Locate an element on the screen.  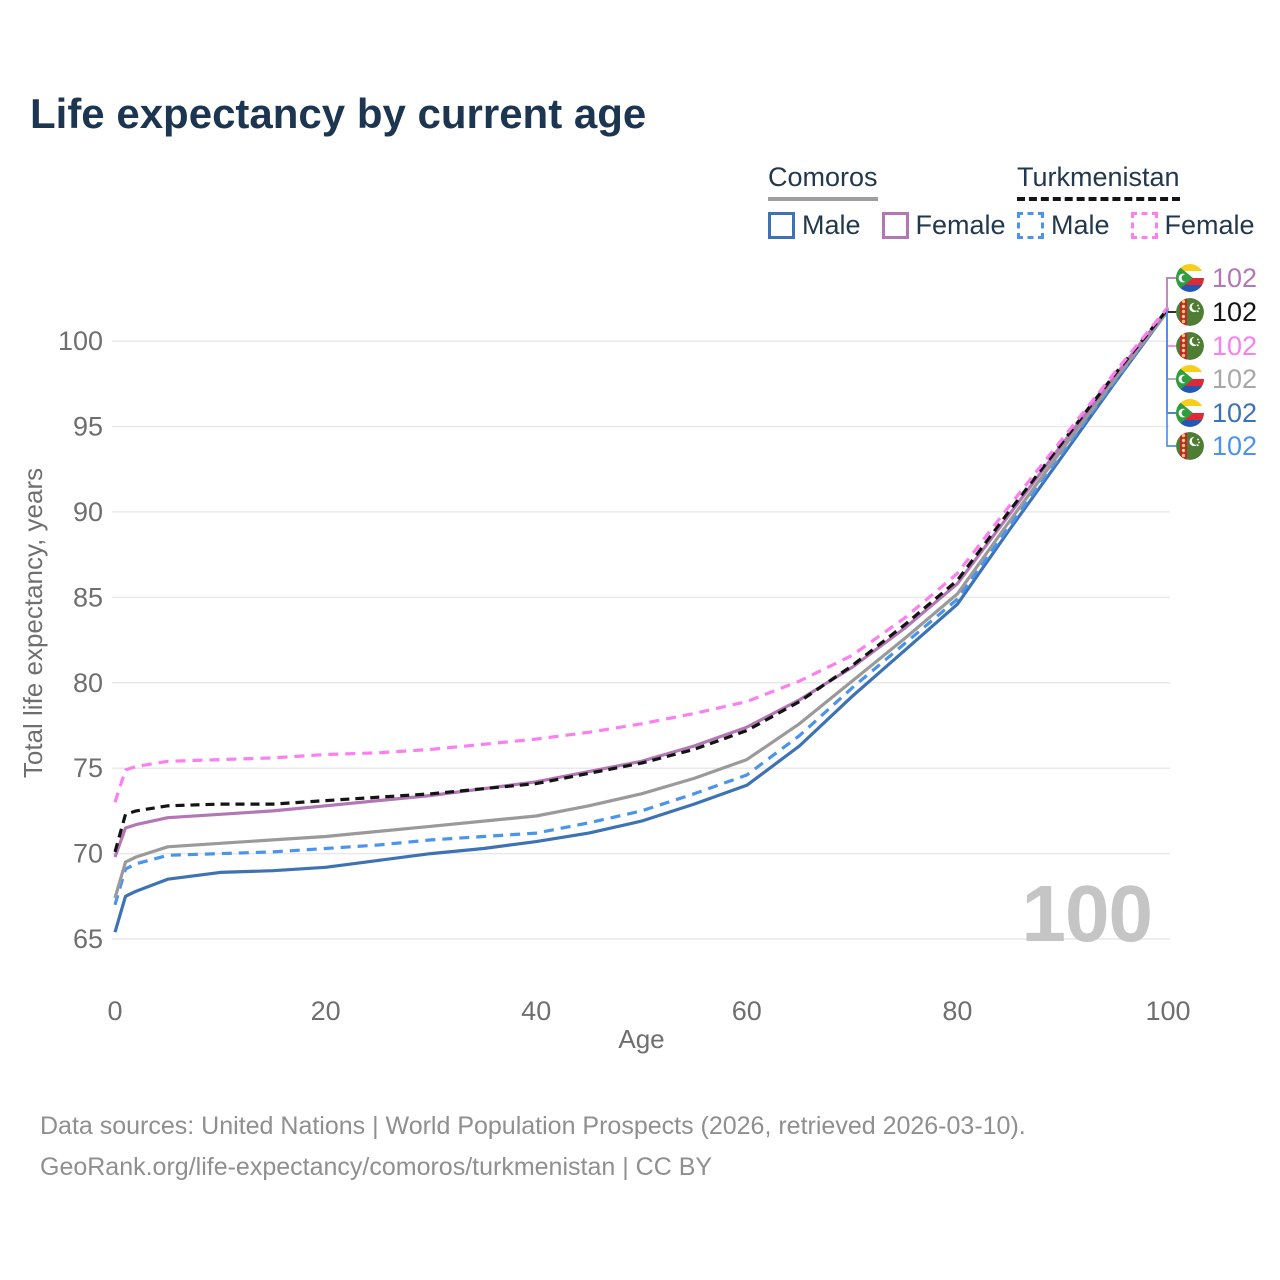
svg-text: 75 is located at coordinates (88, 768).